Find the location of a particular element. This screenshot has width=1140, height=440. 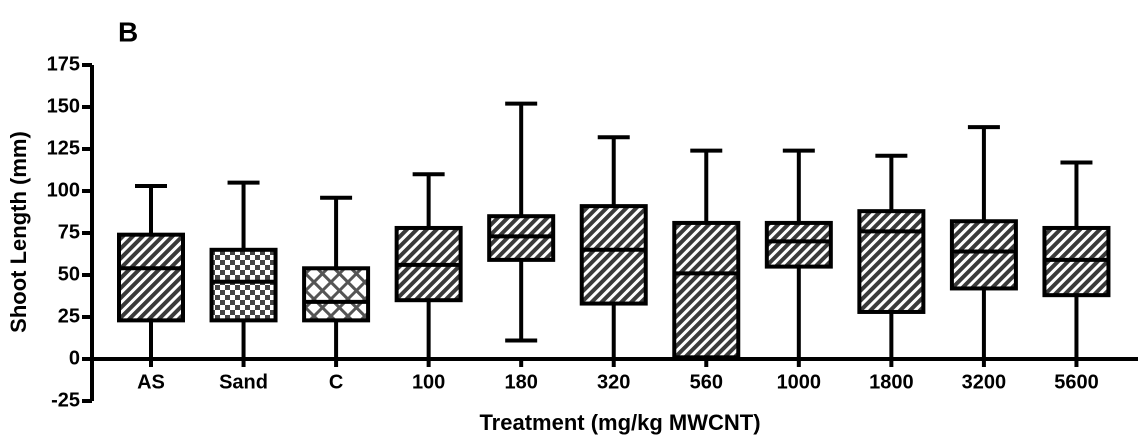

y-tick-label: 125 is located at coordinates (63, 148).